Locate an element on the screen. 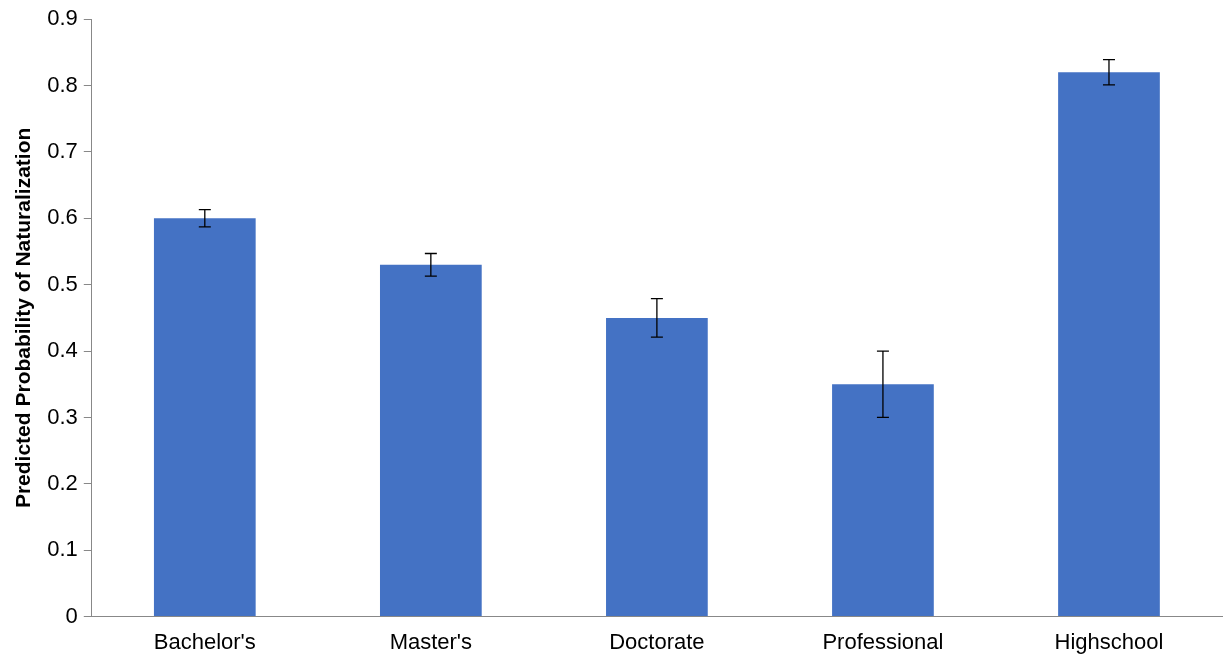 The width and height of the screenshot is (1224, 663). y-tick-label: 0.3 is located at coordinates (62, 416).